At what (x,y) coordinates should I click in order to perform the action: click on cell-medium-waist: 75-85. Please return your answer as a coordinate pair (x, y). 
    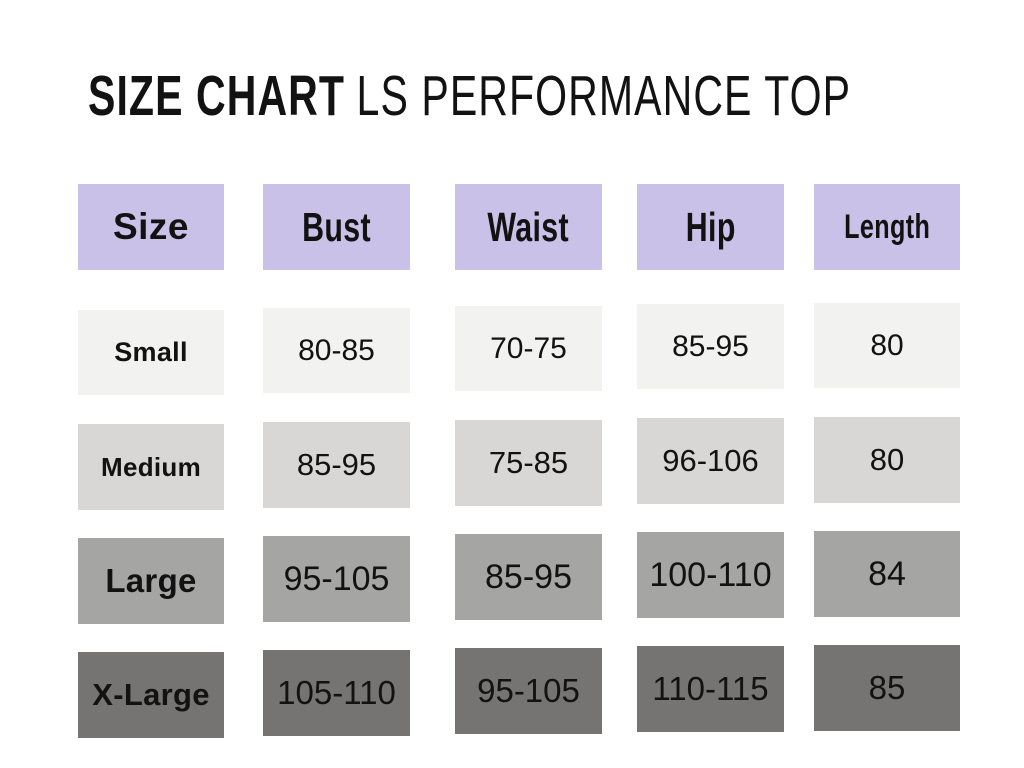
    Looking at the image, I should click on (528, 463).